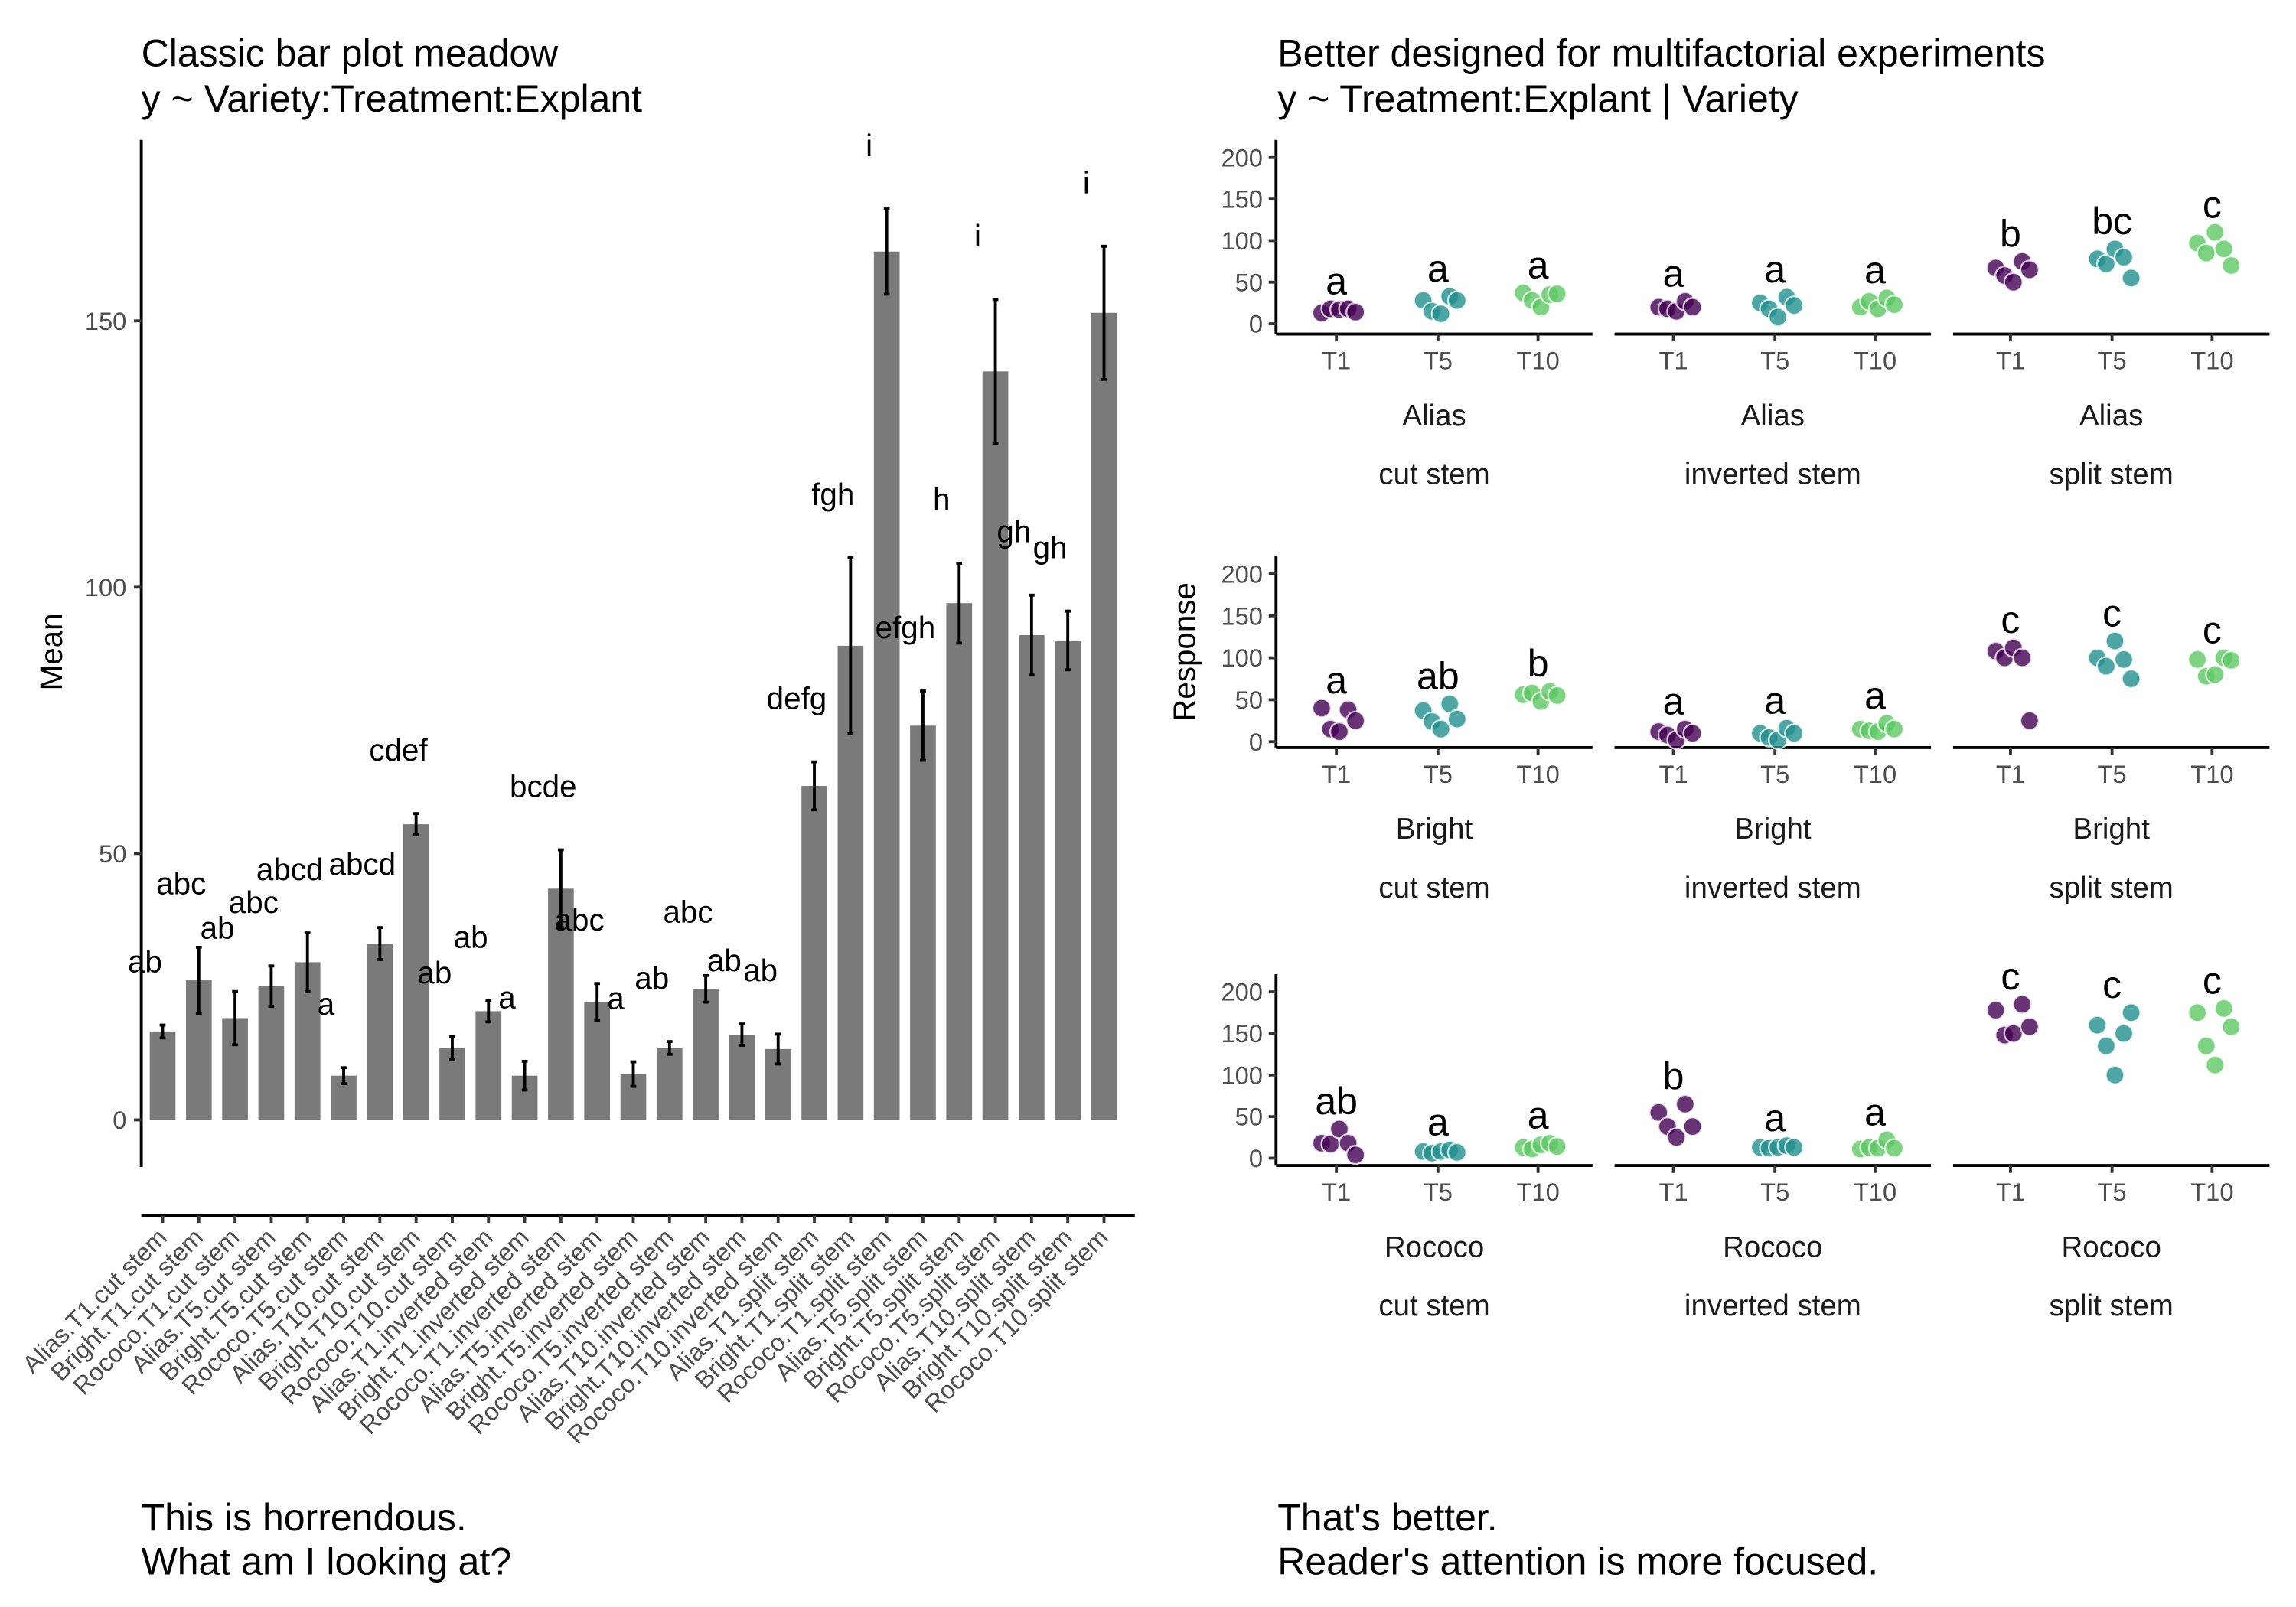  What do you see at coordinates (2111, 748) in the screenshot?
I see `facet-panel: T1 c T5 c T10 c Bright split stem` at bounding box center [2111, 748].